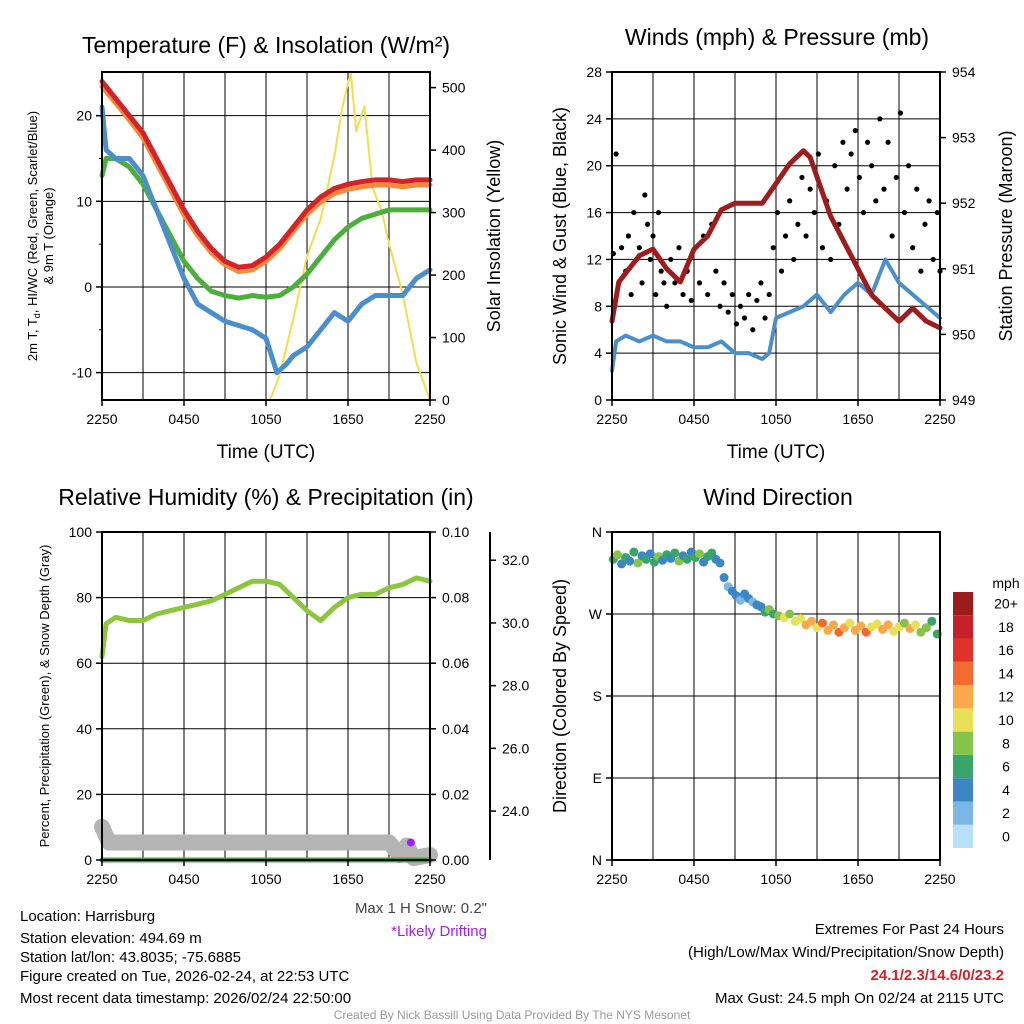  Describe the element at coordinates (594, 72) in the screenshot. I see `y-tick-label: 28` at that location.